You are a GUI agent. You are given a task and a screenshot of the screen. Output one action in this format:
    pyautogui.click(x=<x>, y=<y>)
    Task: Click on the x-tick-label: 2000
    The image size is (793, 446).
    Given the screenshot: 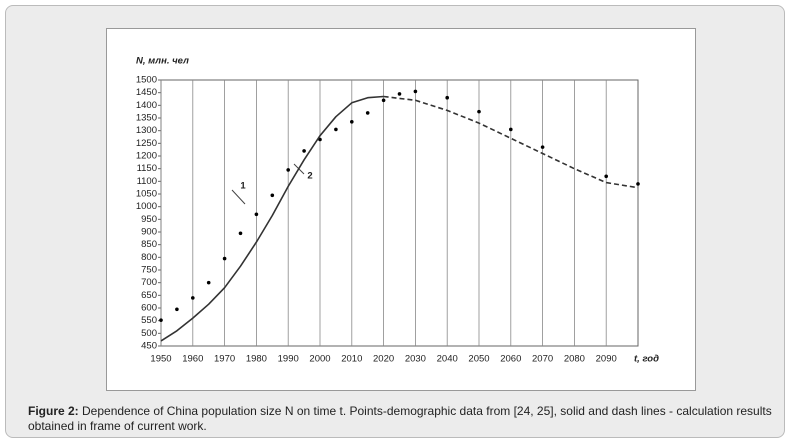 What is the action you would take?
    pyautogui.click(x=319, y=359)
    